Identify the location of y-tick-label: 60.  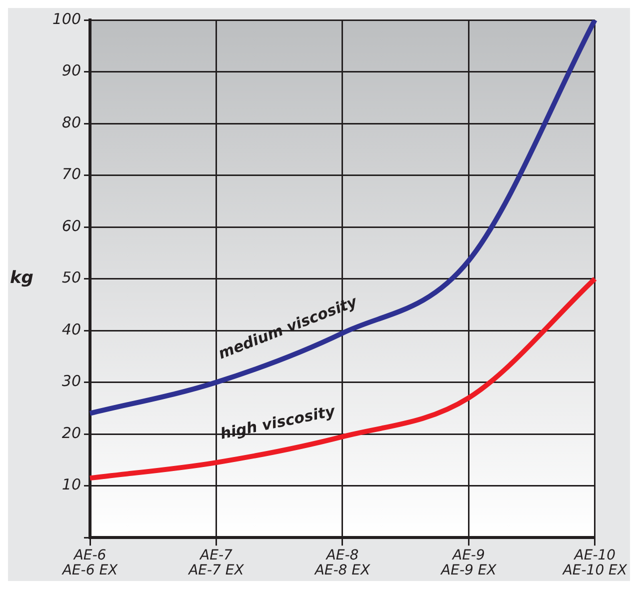
(71, 225).